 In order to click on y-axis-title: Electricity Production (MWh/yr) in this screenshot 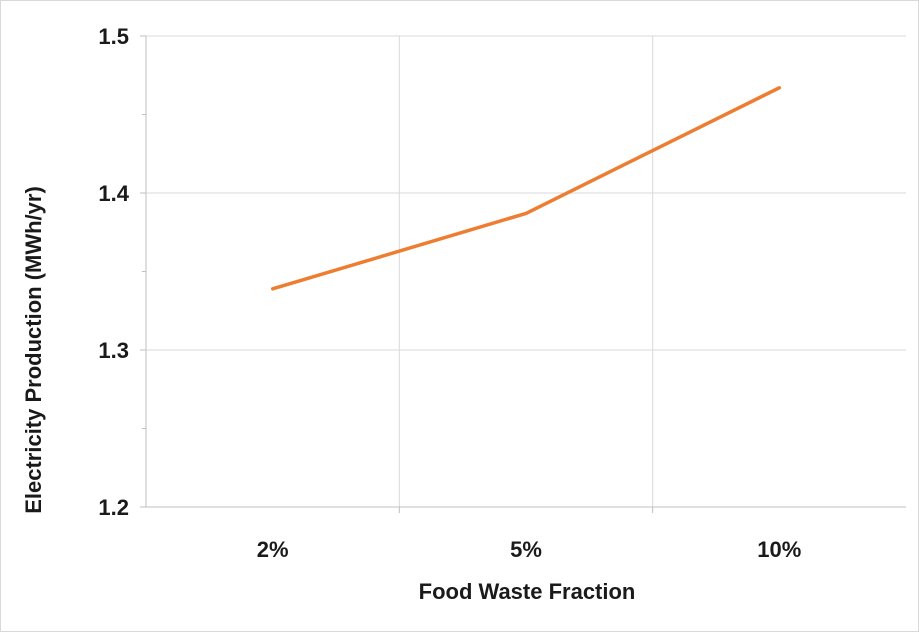, I will do `click(33, 350)`.